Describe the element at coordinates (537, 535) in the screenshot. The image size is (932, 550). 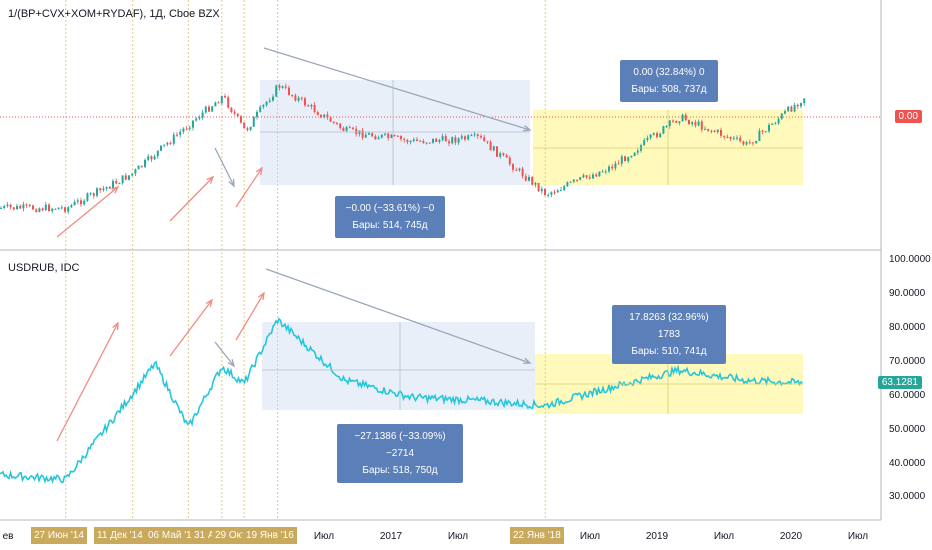
I see `date-tag-6: 22 Янв '18` at that location.